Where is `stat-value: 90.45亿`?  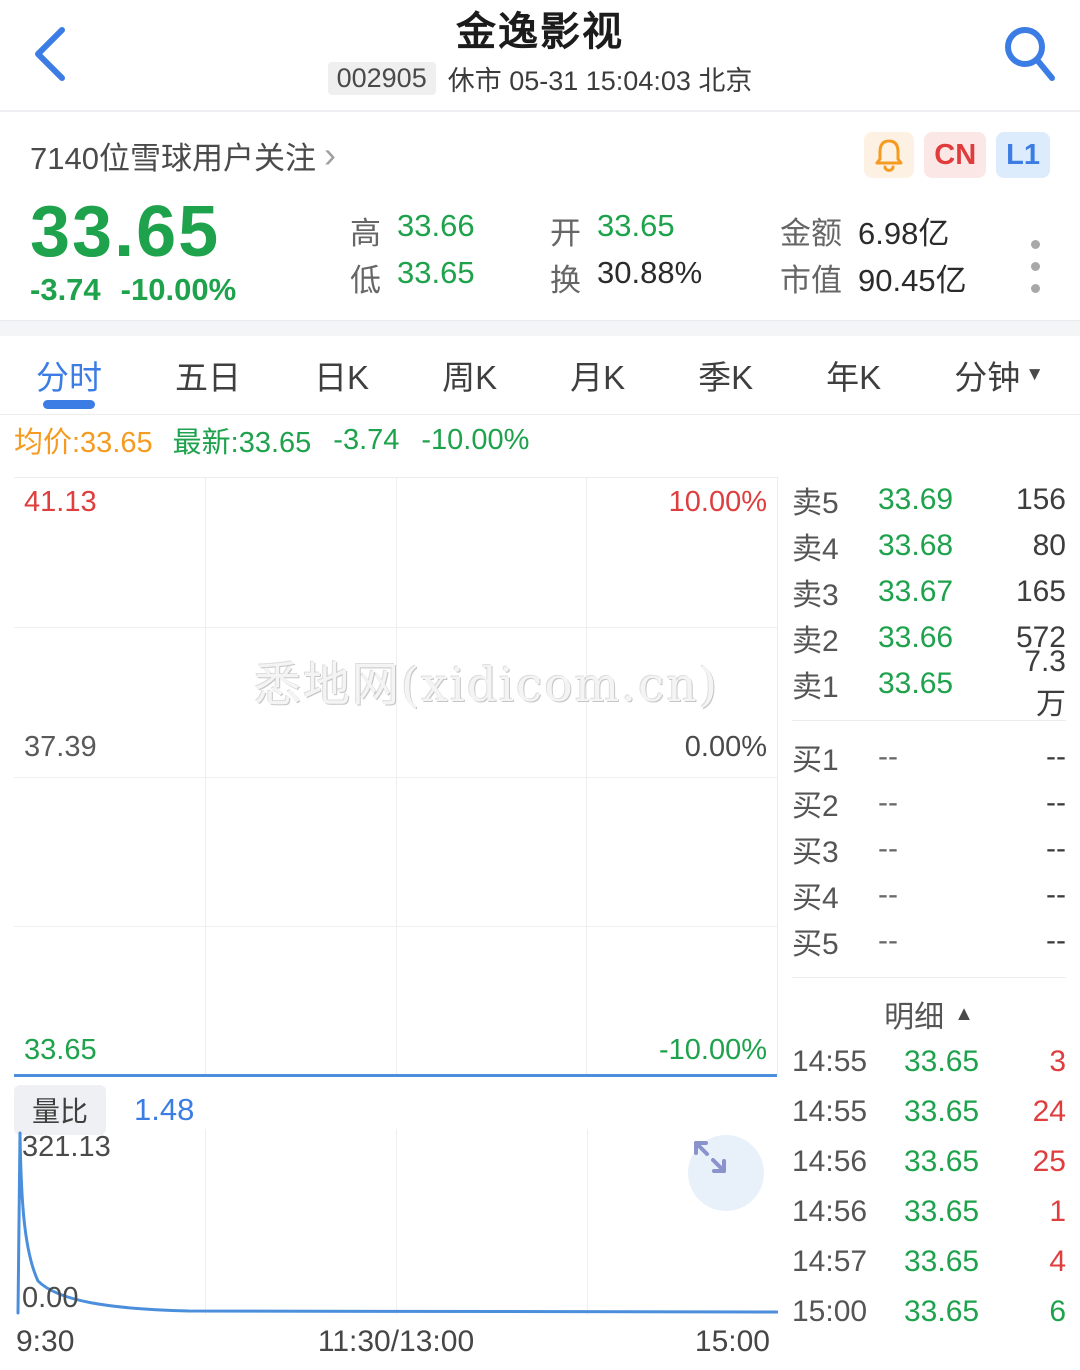 stat-value: 90.45亿 is located at coordinates (912, 280).